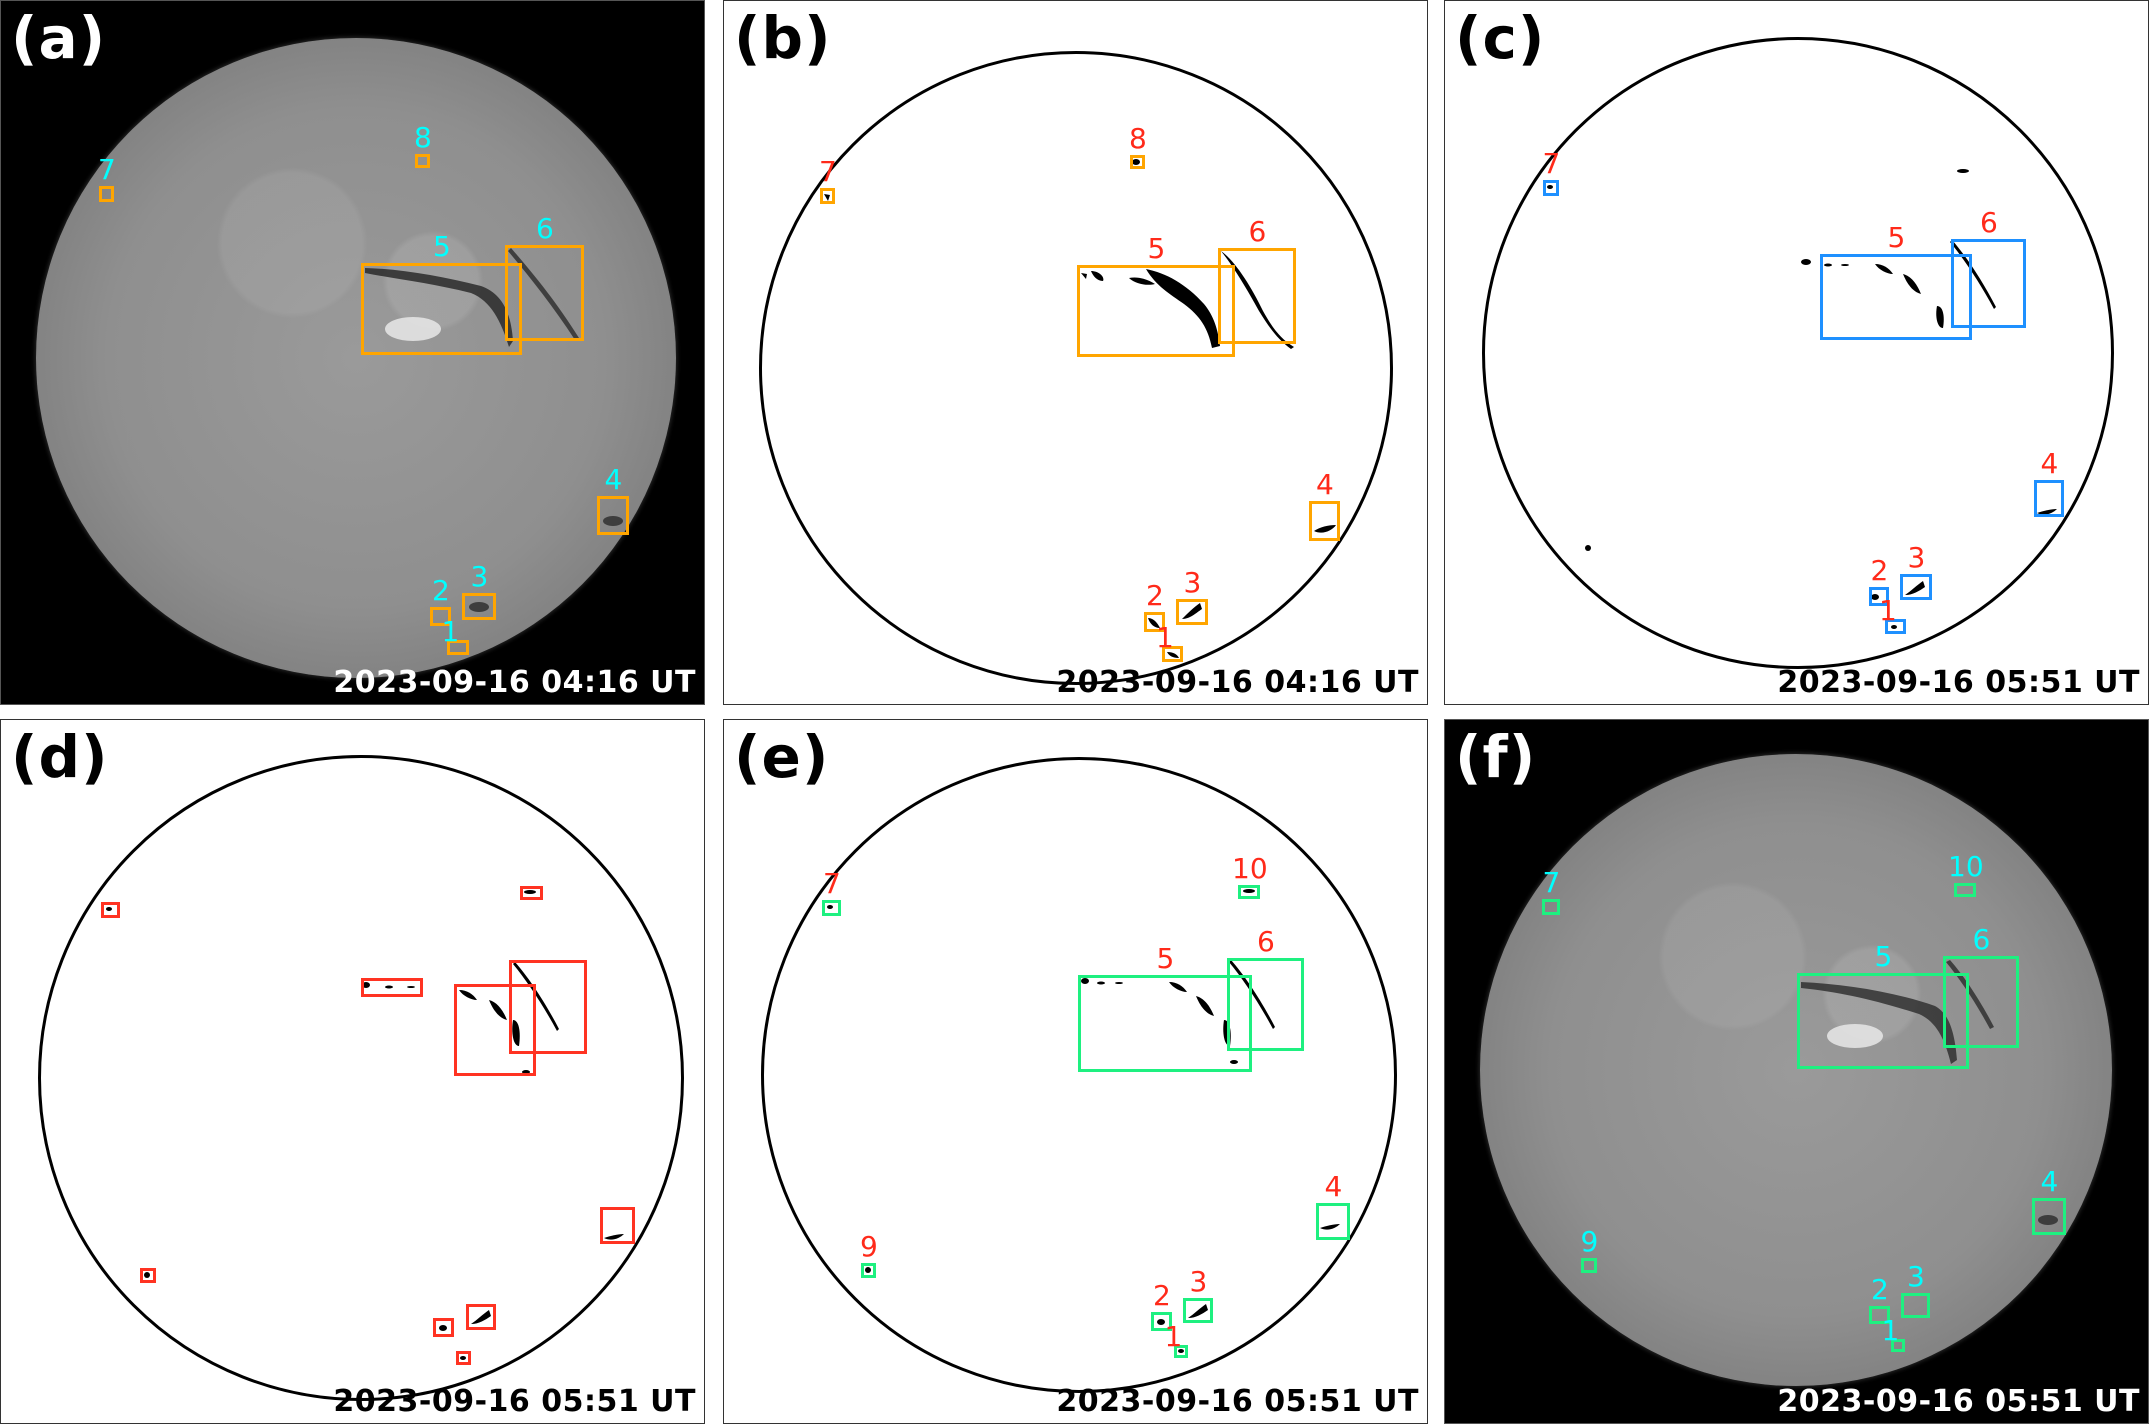 This screenshot has height=1425, width=2150. Describe the element at coordinates (1500, 38) in the screenshot. I see `panel-label: (c)` at that location.